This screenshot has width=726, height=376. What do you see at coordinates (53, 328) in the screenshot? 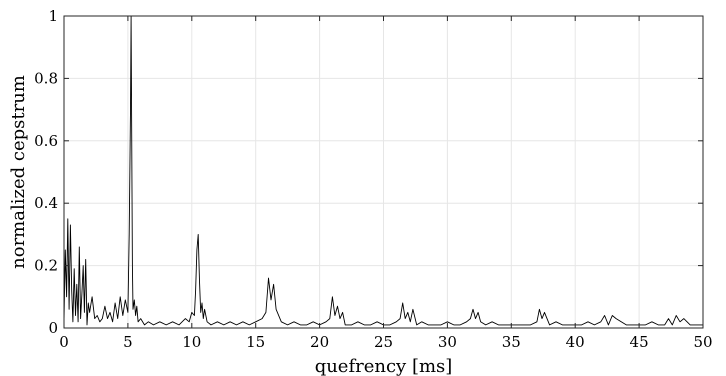
I see `y-tick-label: 0` at bounding box center [53, 328].